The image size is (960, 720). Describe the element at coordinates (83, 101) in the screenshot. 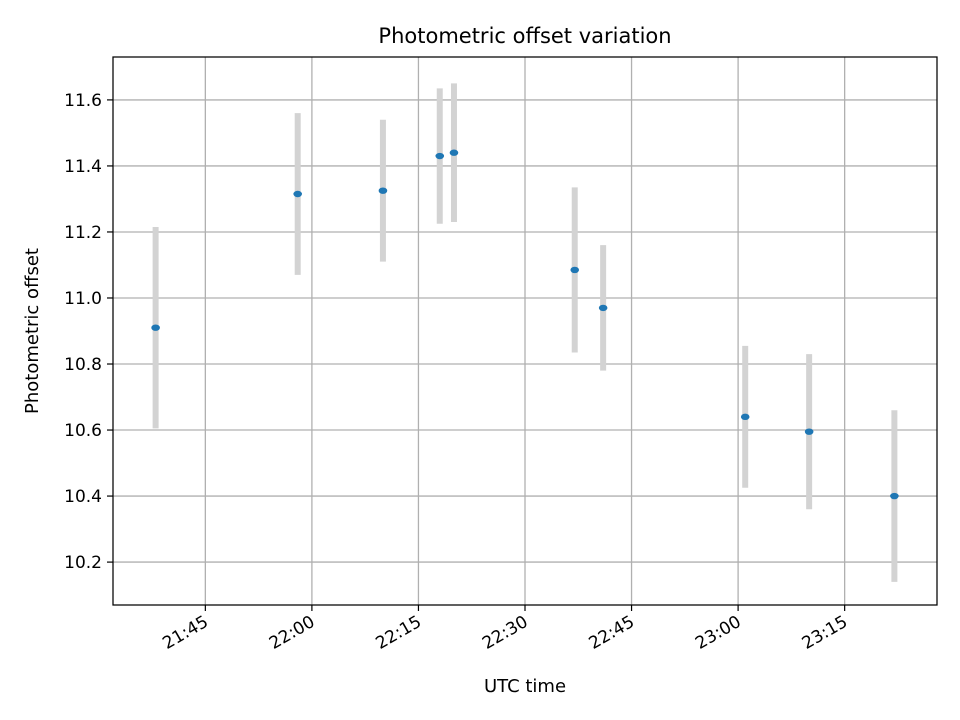

I see `y-tick-label: 11.6` at that location.